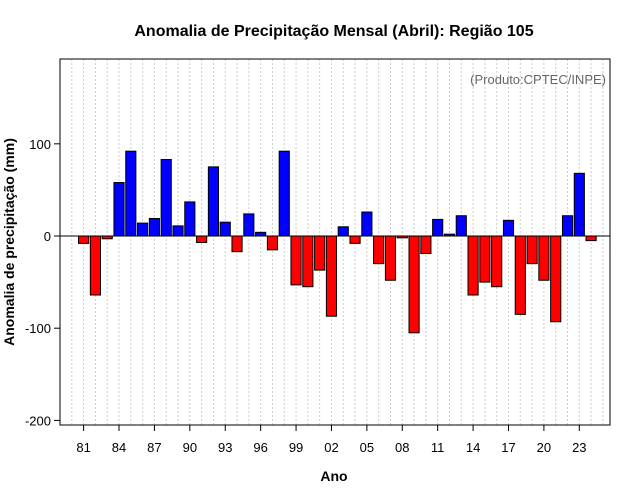  What do you see at coordinates (38, 420) in the screenshot?
I see `y-tick-label: -200` at bounding box center [38, 420].